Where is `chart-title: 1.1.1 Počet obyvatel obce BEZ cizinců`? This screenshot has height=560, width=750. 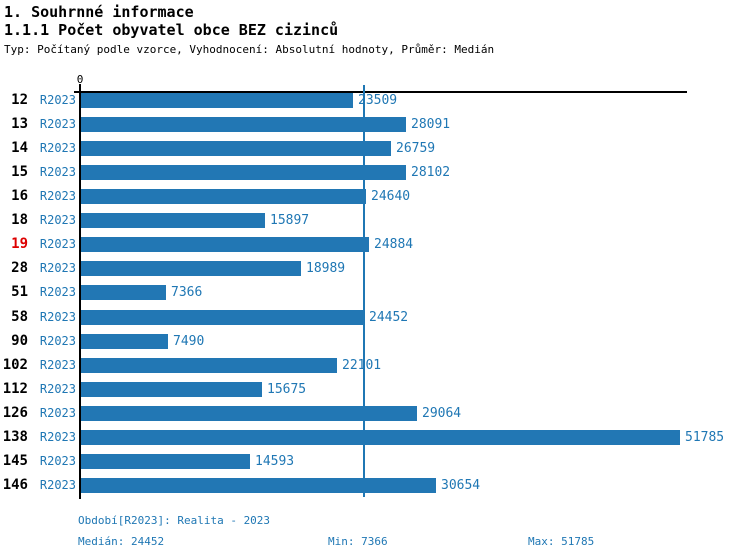
chart-title: 1.1.1 Počet obyvatel obce BEZ cizinců is located at coordinates (171, 30).